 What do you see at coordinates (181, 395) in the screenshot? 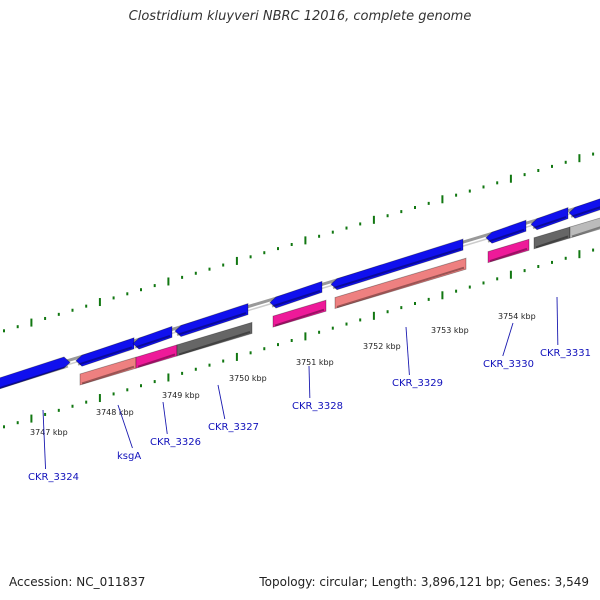
I see `position-label: 3749 kbp` at bounding box center [181, 395].